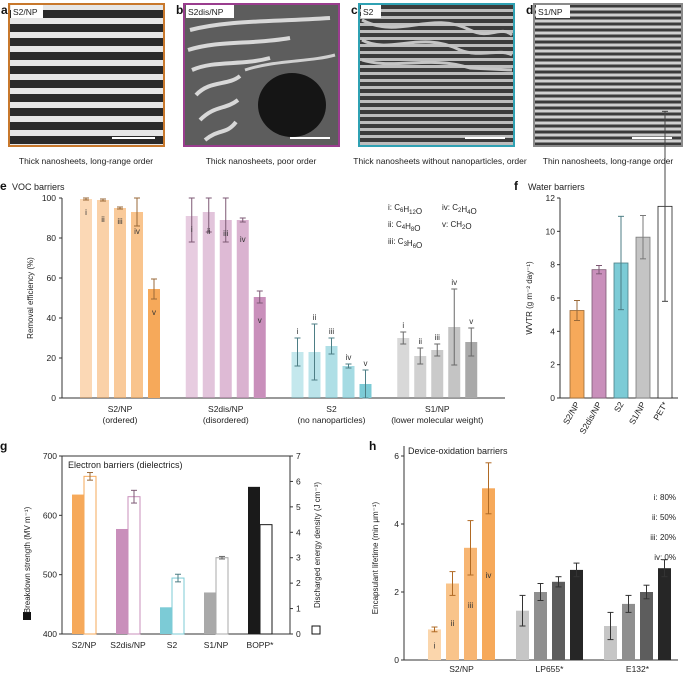 This screenshot has height=674, width=685. What do you see at coordinates (556, 187) in the screenshot?
I see `chart-title: Water barriers` at bounding box center [556, 187].